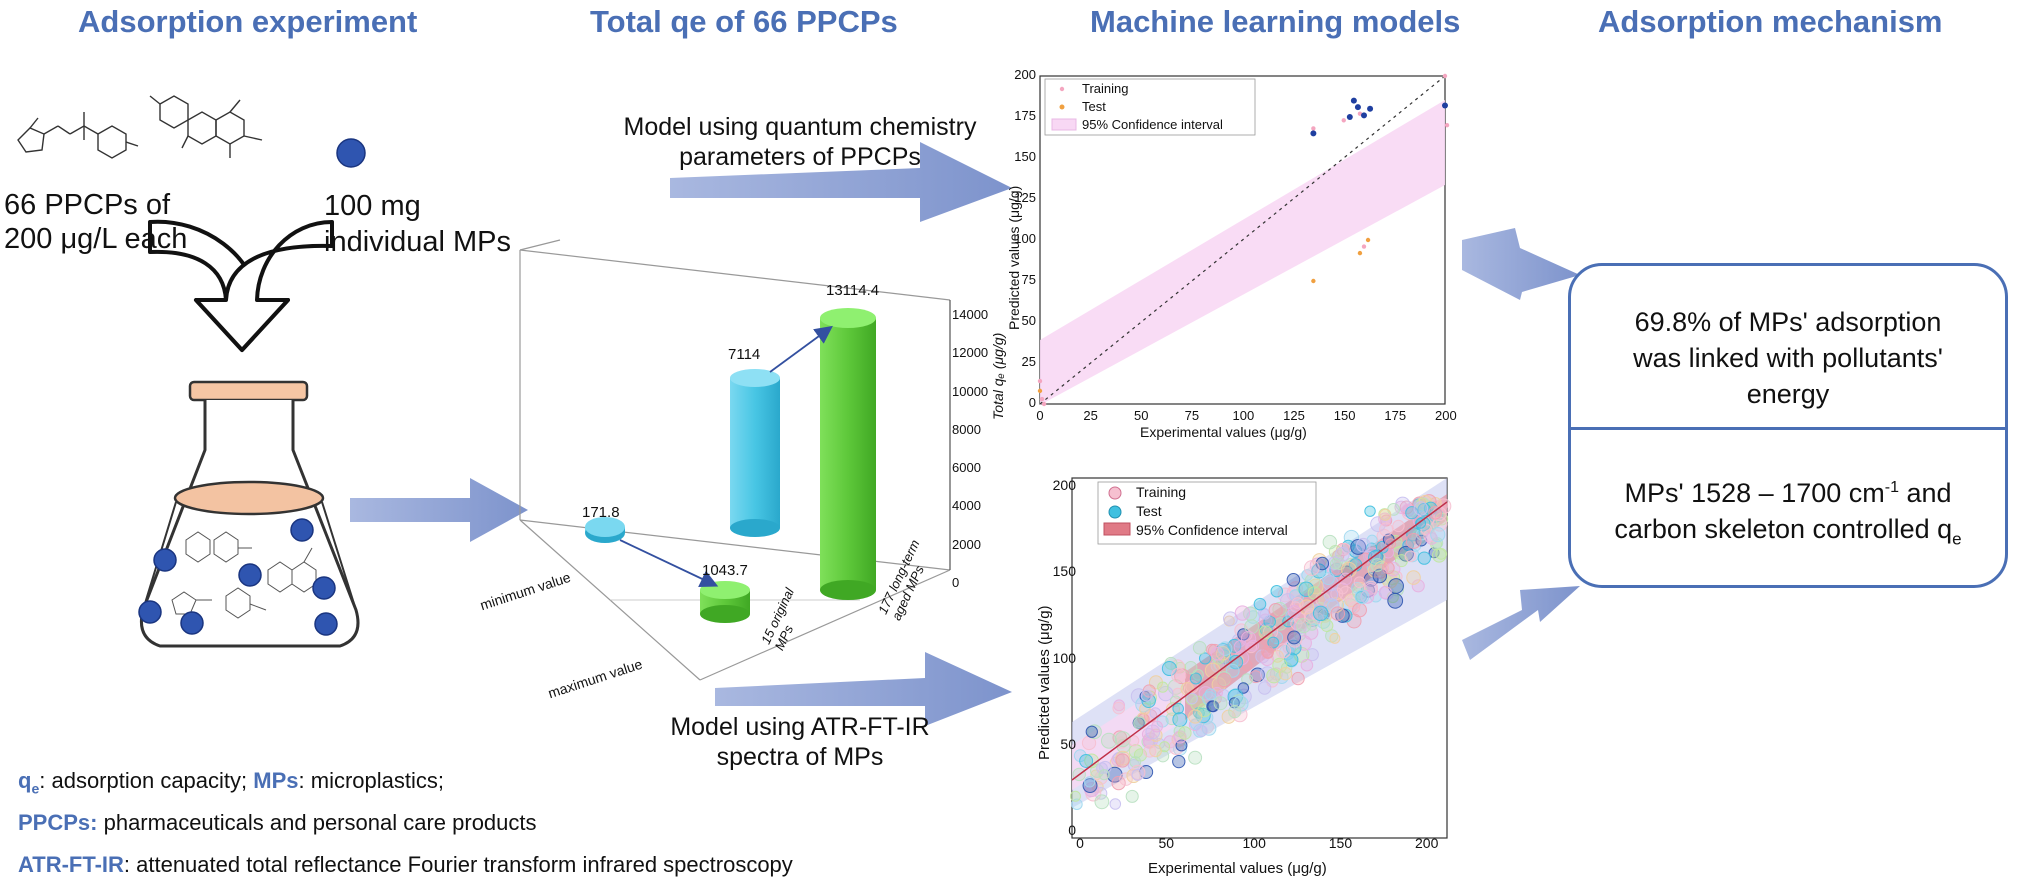 This screenshot has height=886, width=2021. I want to click on header-adsorption-experiment: Adsorption experiment, so click(248, 21).